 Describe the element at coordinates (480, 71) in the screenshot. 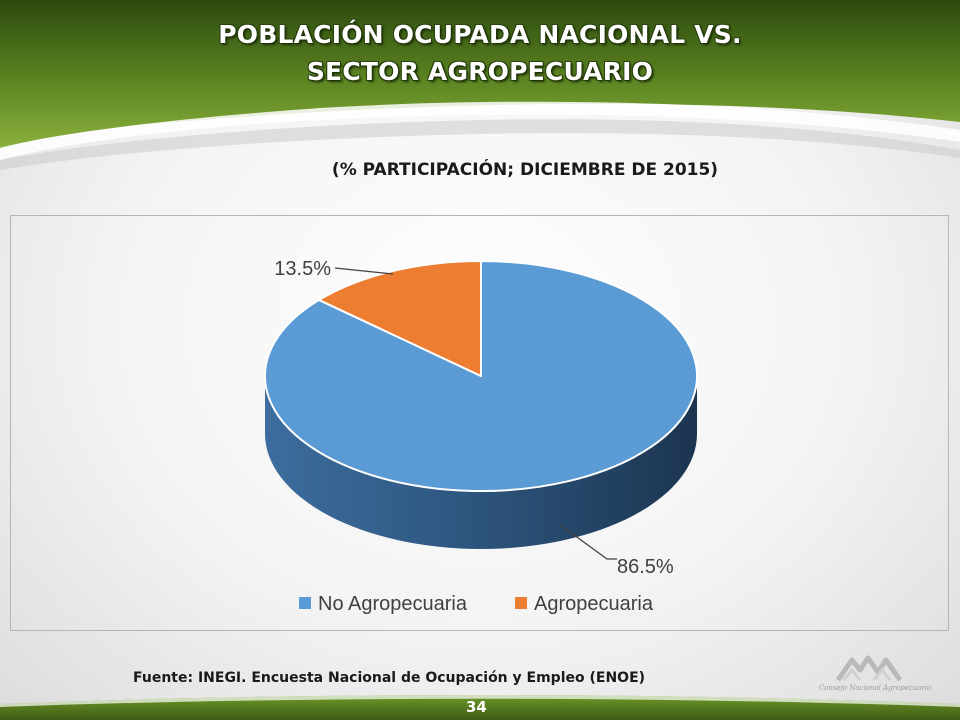

I see `slide-title-line-2: SECTOR AGROPECUARIO` at that location.